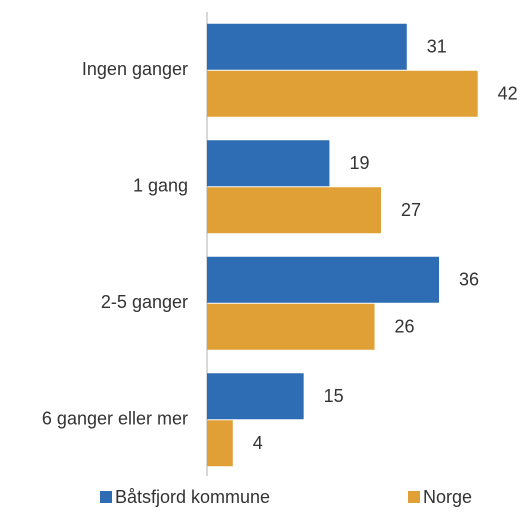 The height and width of the screenshot is (512, 522). I want to click on y-tick-label: 1 gang, so click(160, 186).